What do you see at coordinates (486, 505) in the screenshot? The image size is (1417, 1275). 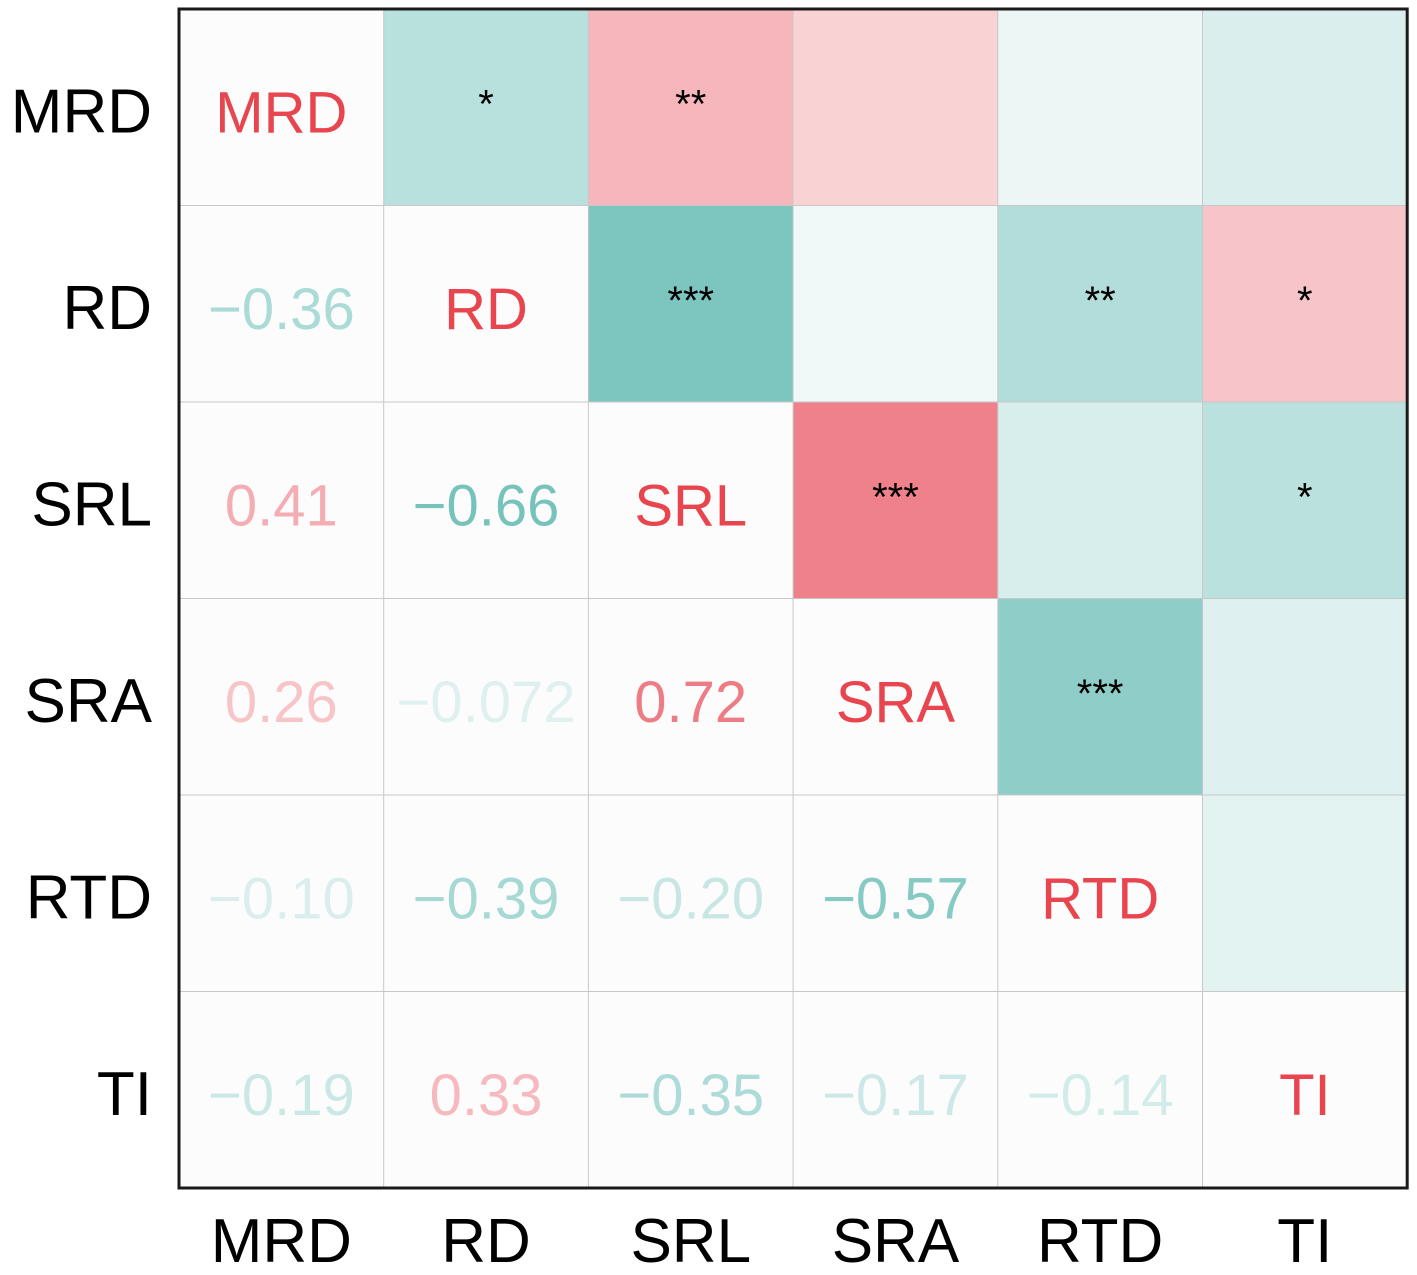 I see `correlation-value: −0.66` at bounding box center [486, 505].